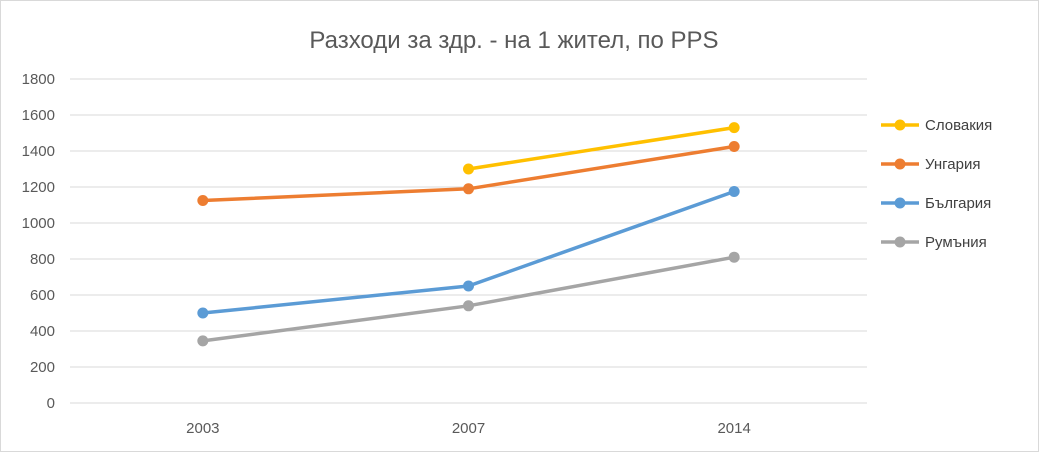 The image size is (1039, 452). I want to click on y-tick-label: 1000, so click(38, 223).